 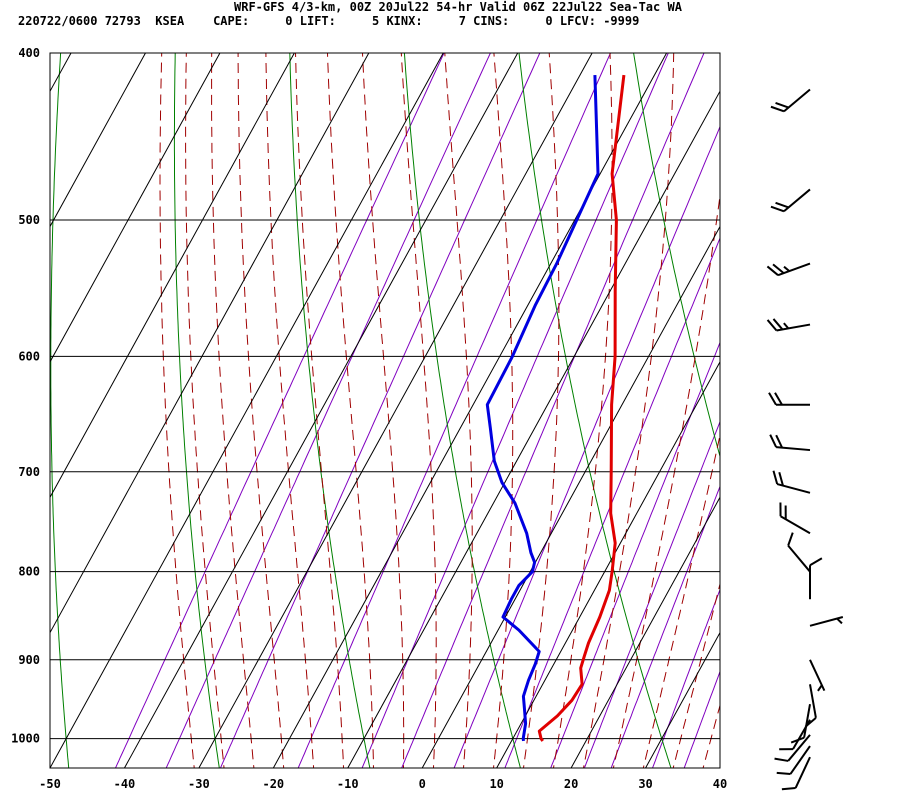 What do you see at coordinates (273, 784) in the screenshot?
I see `x-tick-label: -20` at bounding box center [273, 784].